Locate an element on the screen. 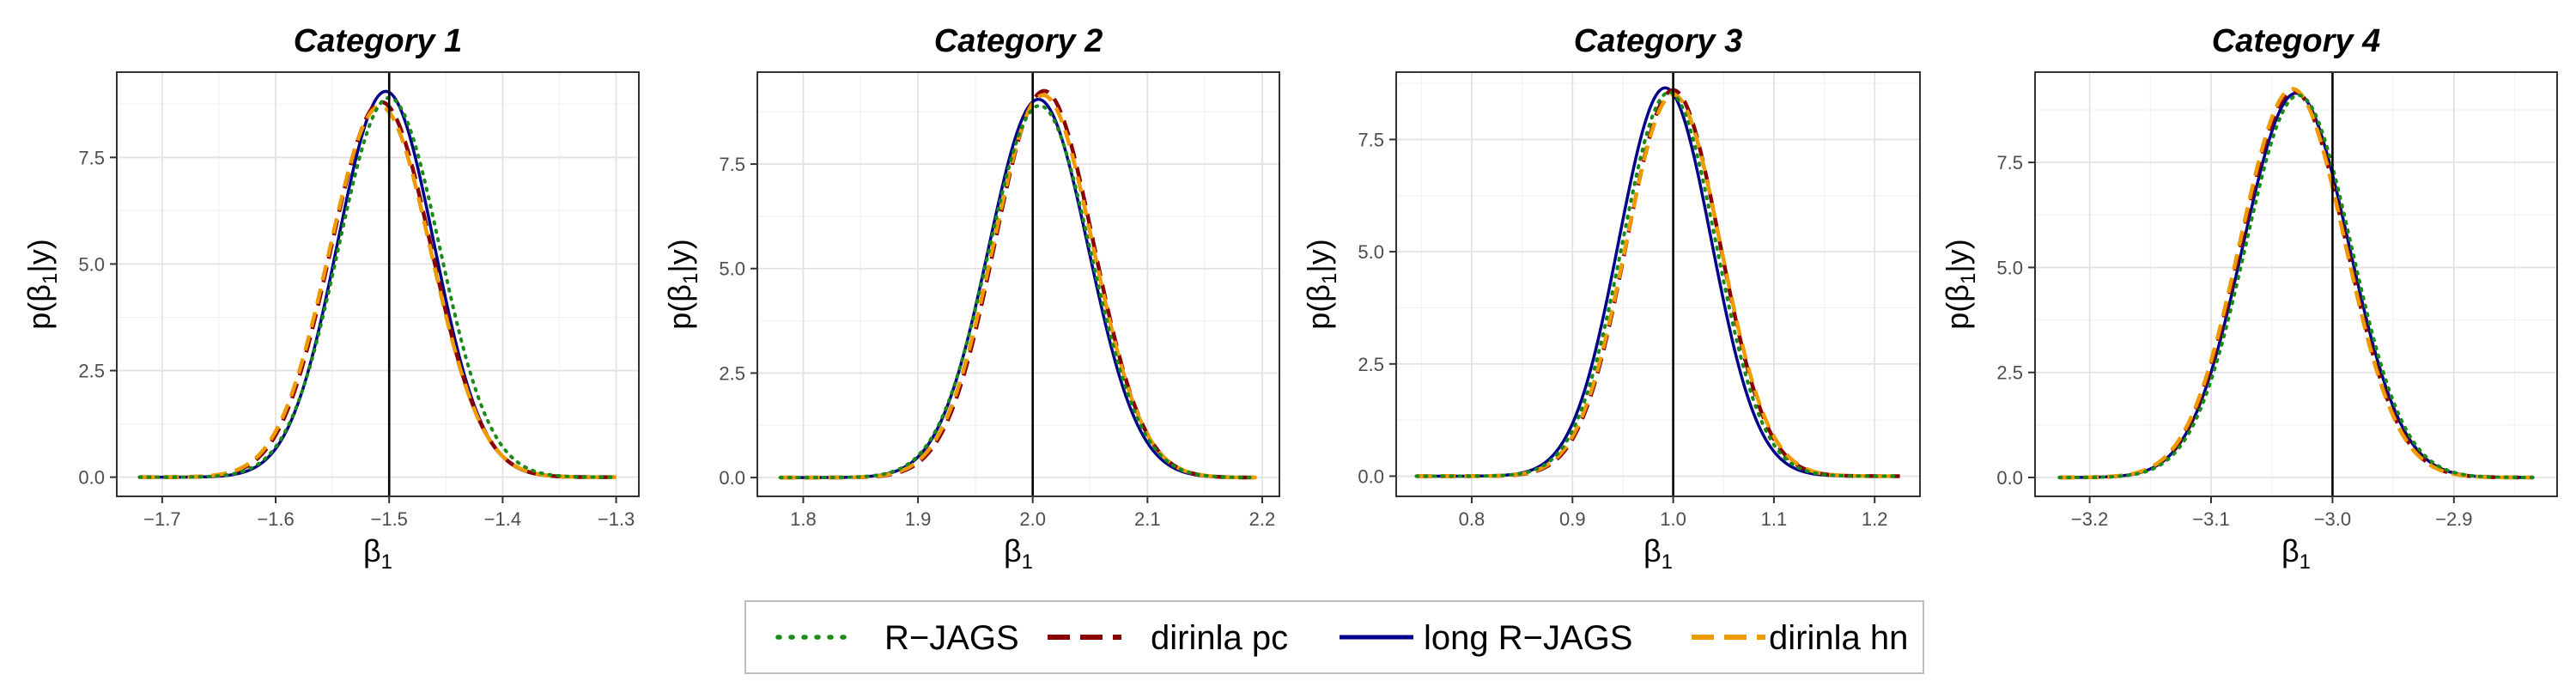  legend-label: long R−JAGS is located at coordinates (1528, 638).